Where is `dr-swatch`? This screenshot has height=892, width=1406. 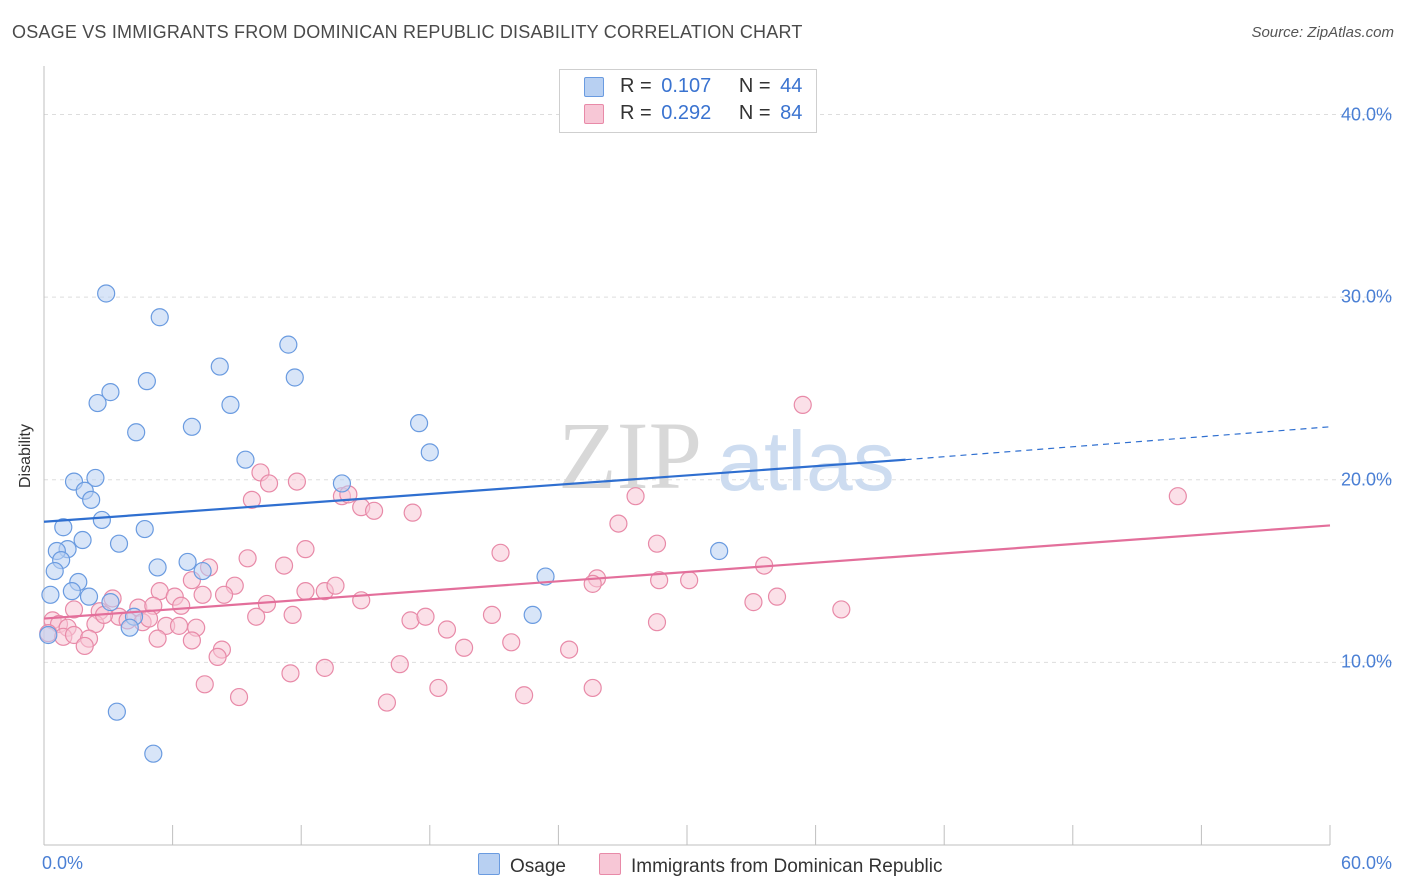 dr-swatch is located at coordinates (594, 114).